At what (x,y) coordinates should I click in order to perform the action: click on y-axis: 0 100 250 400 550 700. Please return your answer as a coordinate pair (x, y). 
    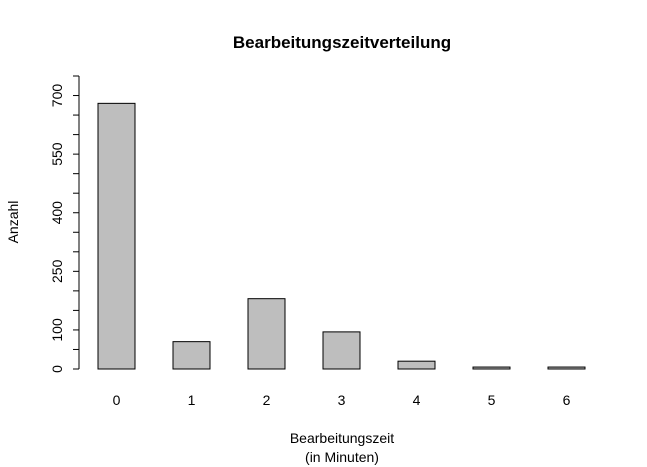
    Looking at the image, I should click on (64, 224).